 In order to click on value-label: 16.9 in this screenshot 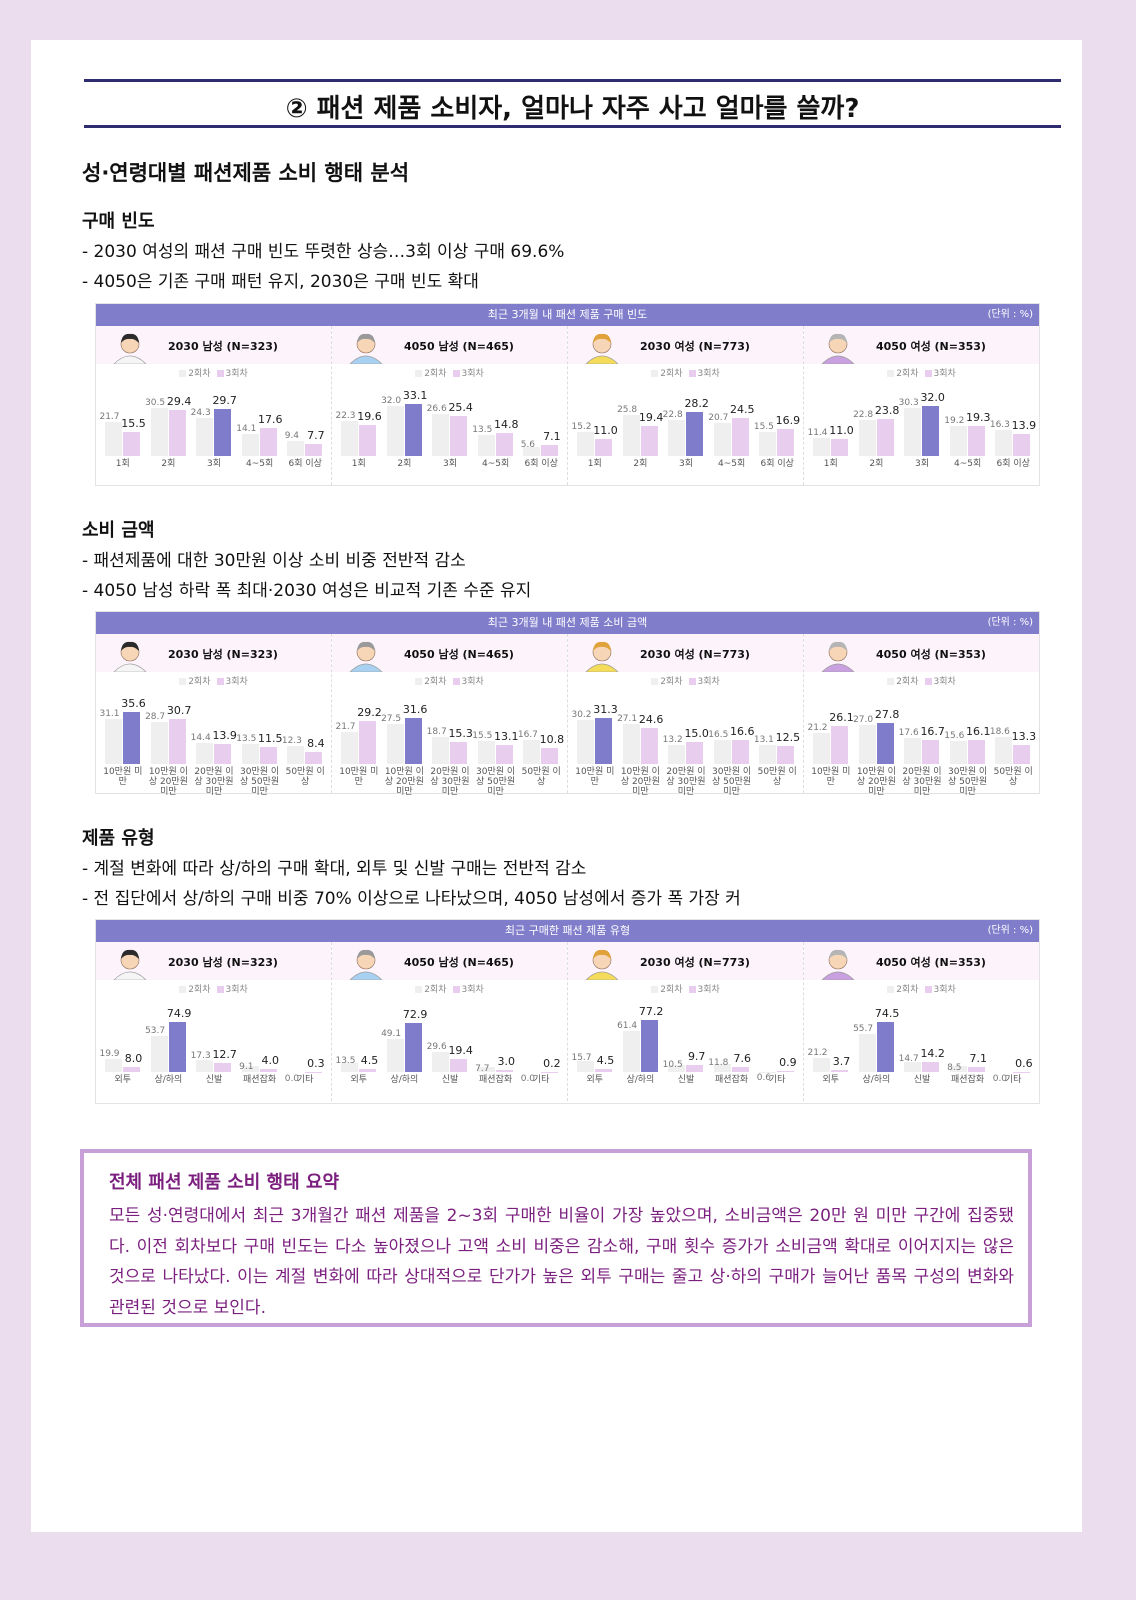, I will do `click(788, 421)`.